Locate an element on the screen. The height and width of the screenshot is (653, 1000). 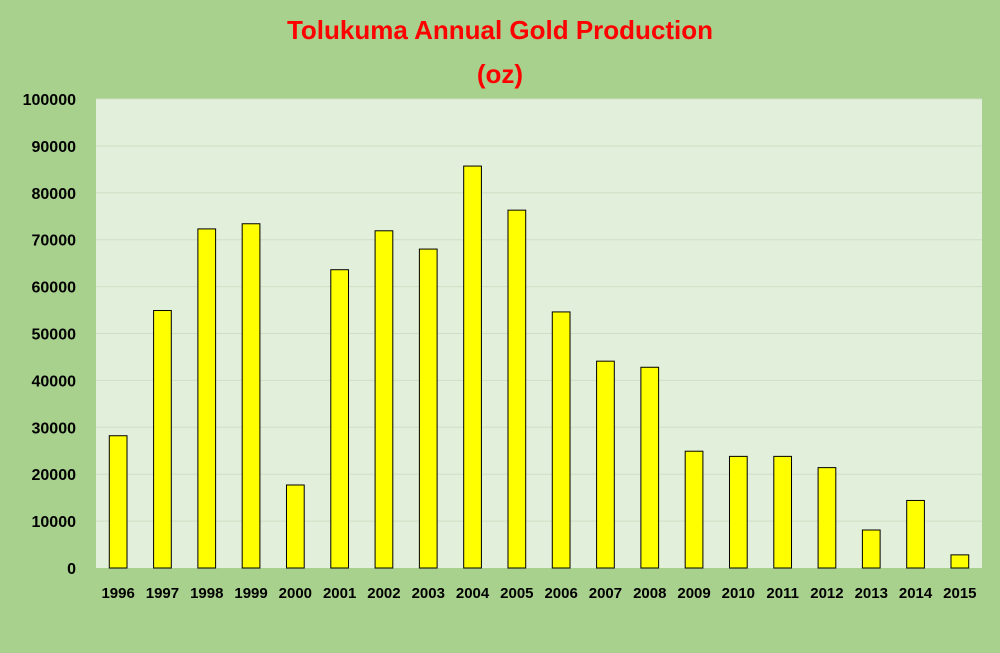
x-tick-label: 2002 is located at coordinates (383, 593).